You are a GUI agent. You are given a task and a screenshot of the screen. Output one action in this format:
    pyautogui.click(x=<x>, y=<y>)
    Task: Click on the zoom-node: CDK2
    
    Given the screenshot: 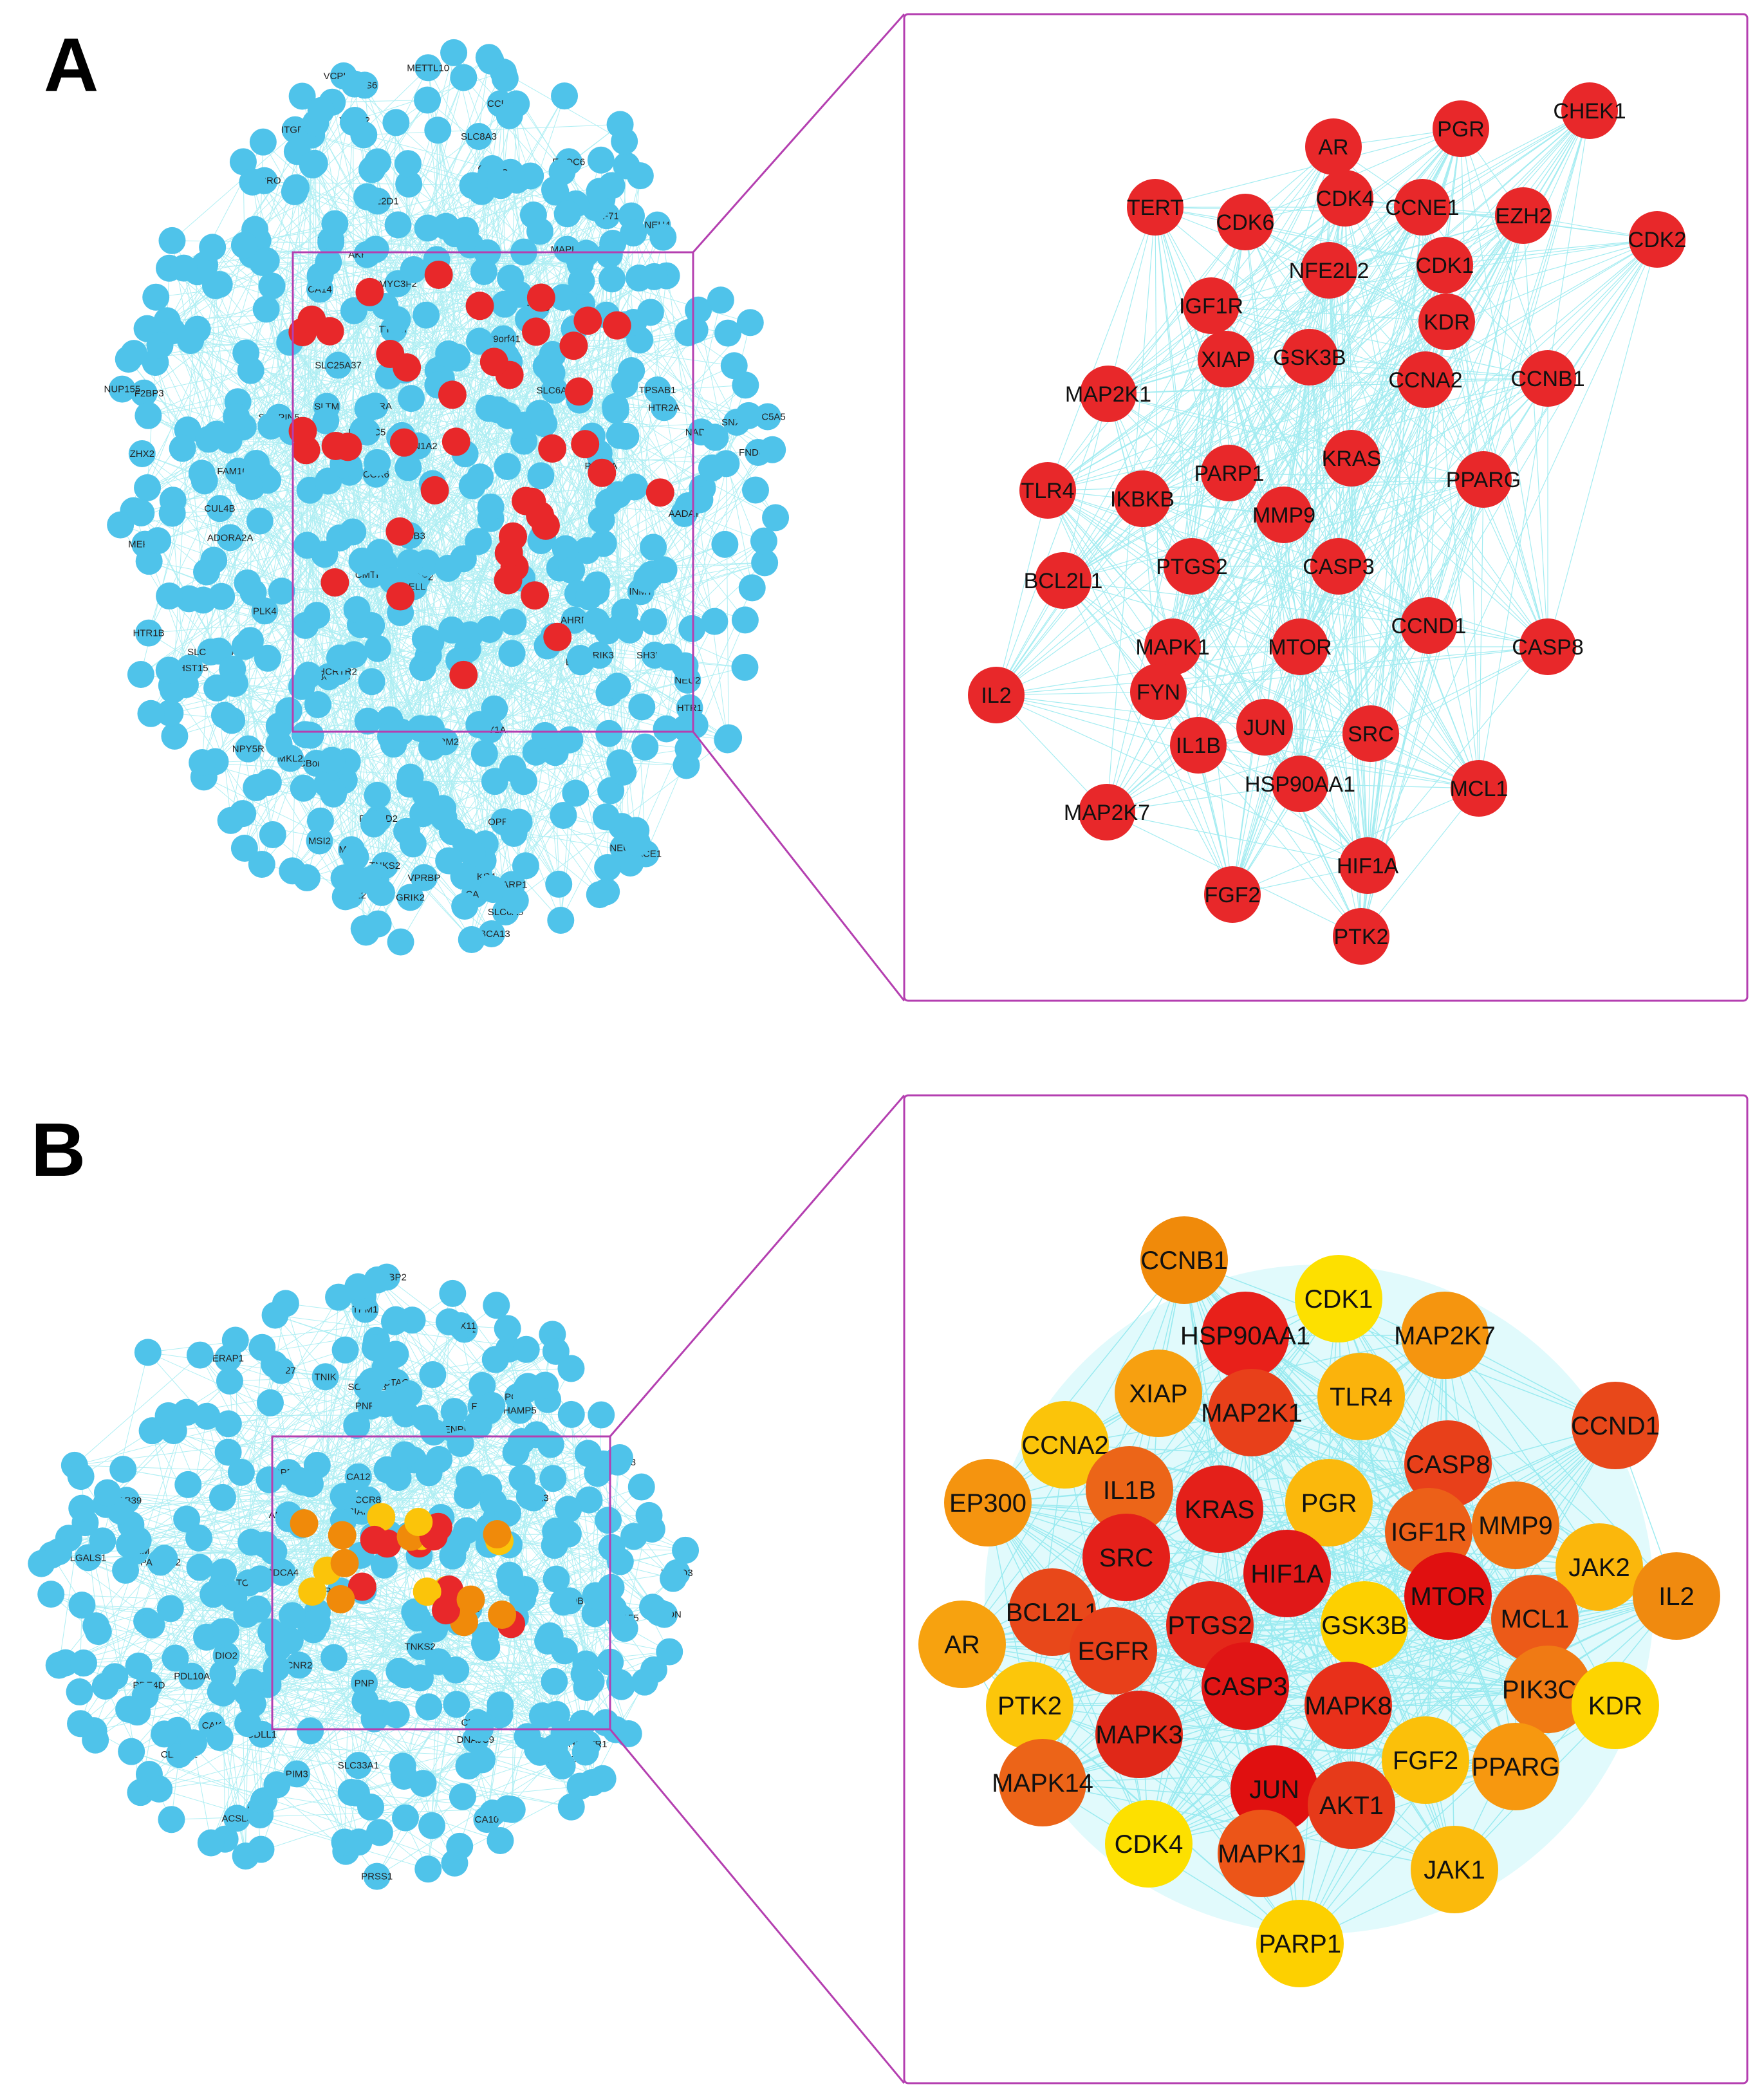 What is the action you would take?
    pyautogui.click(x=1657, y=239)
    